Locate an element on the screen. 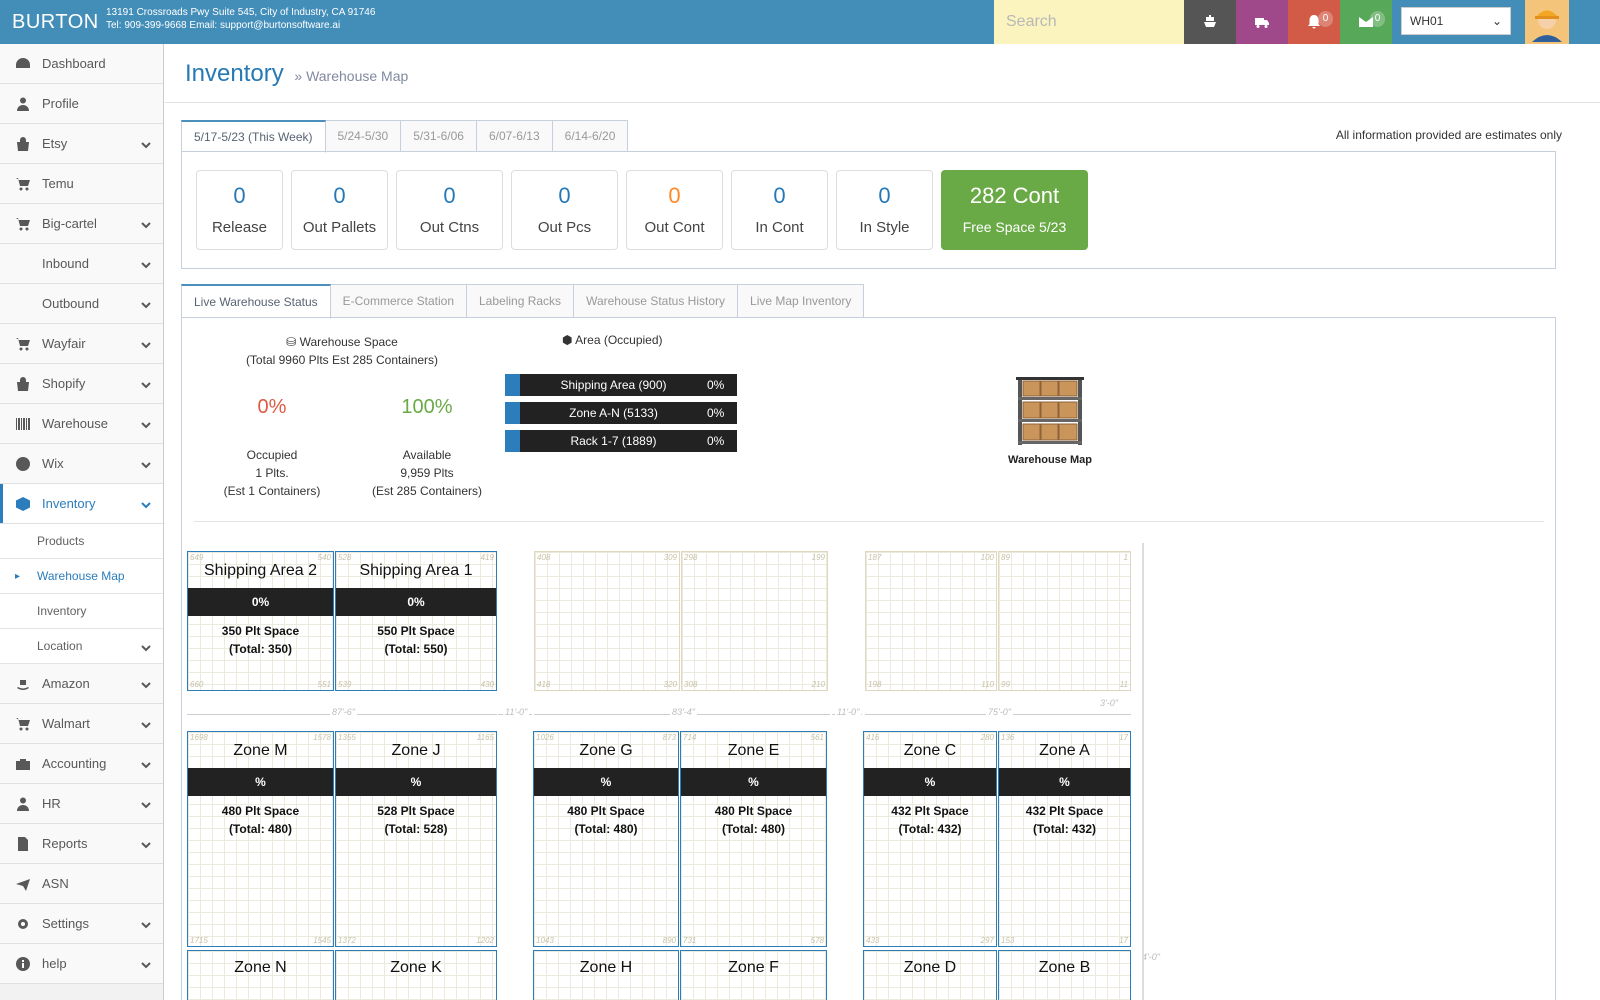 This screenshot has width=1600, height=1000. corner-label: 110 is located at coordinates (987, 684).